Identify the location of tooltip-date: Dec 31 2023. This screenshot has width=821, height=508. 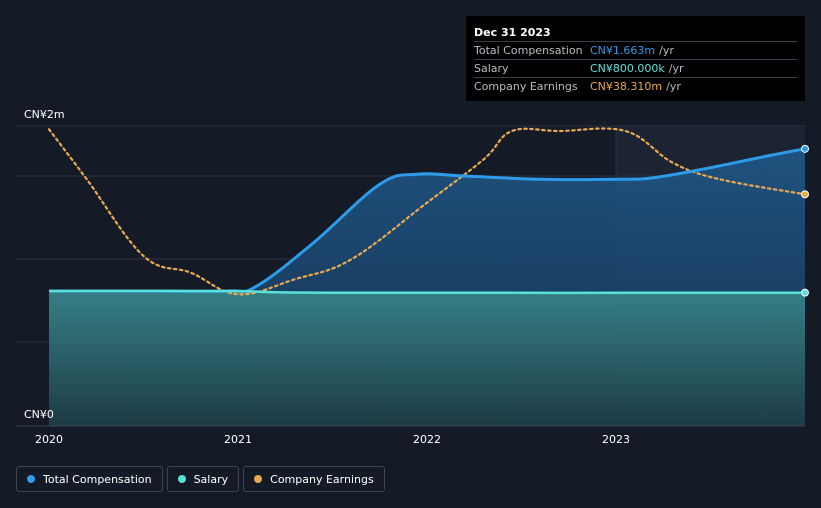
(635, 33).